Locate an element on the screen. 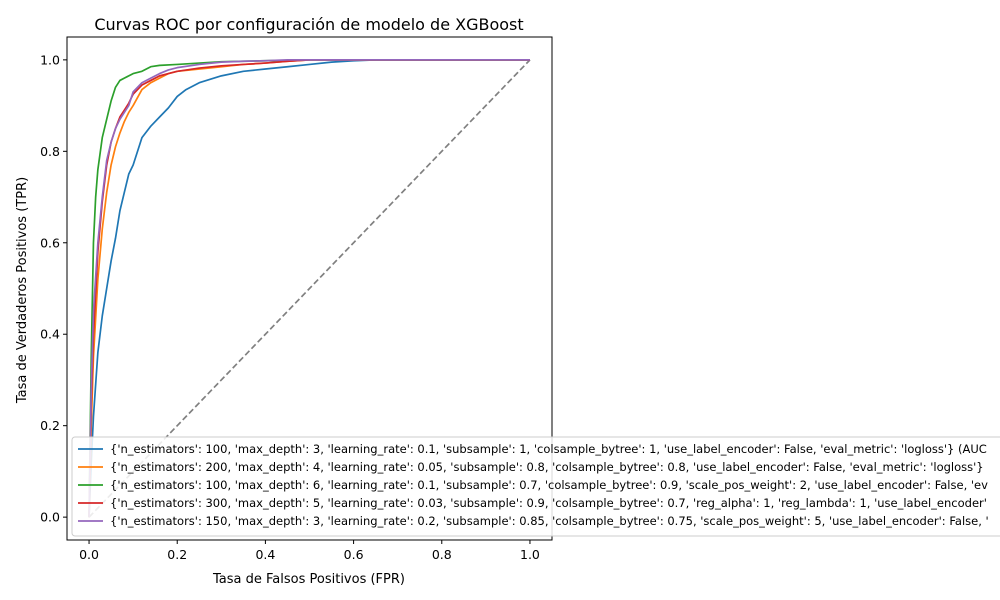  y-tick-label: 0.4 is located at coordinates (50, 334).